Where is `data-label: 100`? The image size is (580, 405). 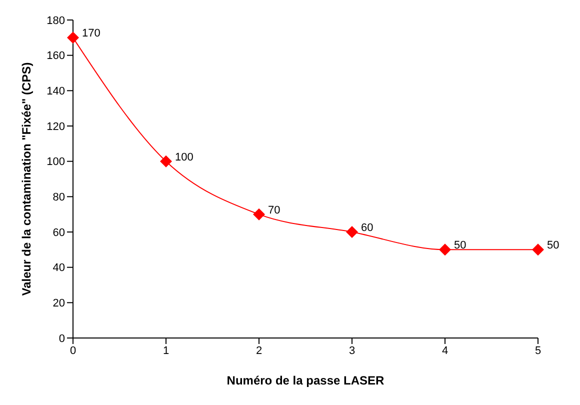 data-label: 100 is located at coordinates (184, 157).